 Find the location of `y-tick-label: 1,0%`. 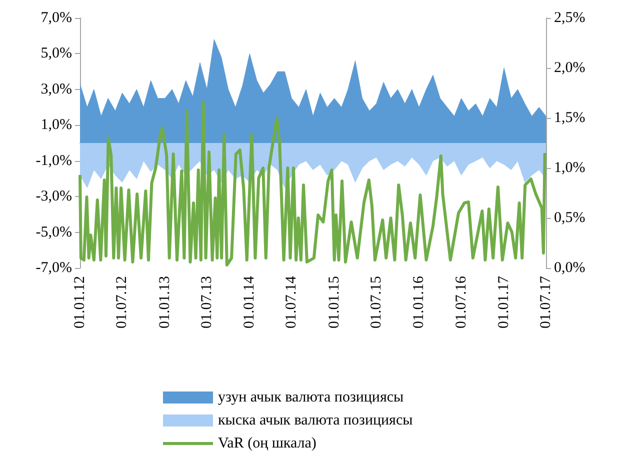

y-tick-label: 1,0% is located at coordinates (56, 125).